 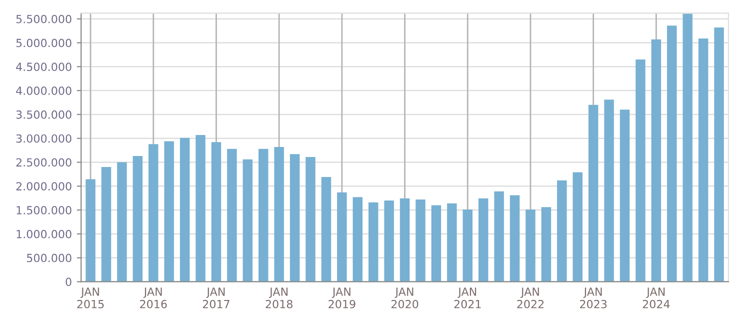 What do you see at coordinates (467, 298) in the screenshot?
I see `x-tick-label: JAN 2021` at bounding box center [467, 298].